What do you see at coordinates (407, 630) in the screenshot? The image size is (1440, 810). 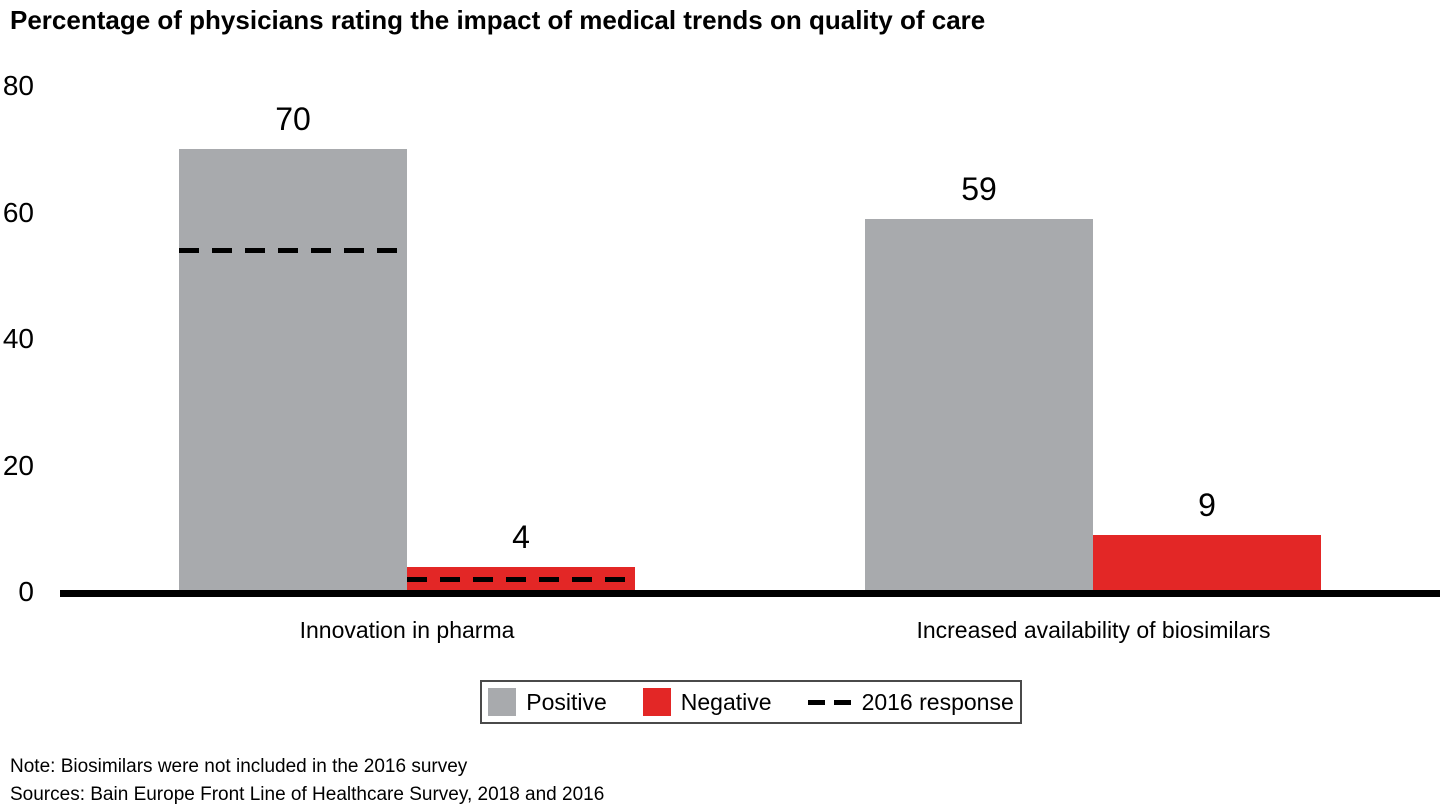 I see `category-label-innovation-in-pharma: Innovation in pharma` at bounding box center [407, 630].